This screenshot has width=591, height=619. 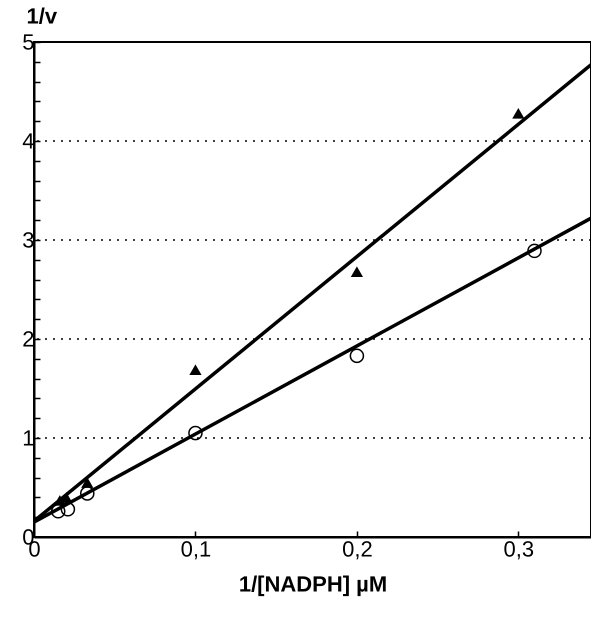 I want to click on y-tick-label: 5, so click(x=28, y=42).